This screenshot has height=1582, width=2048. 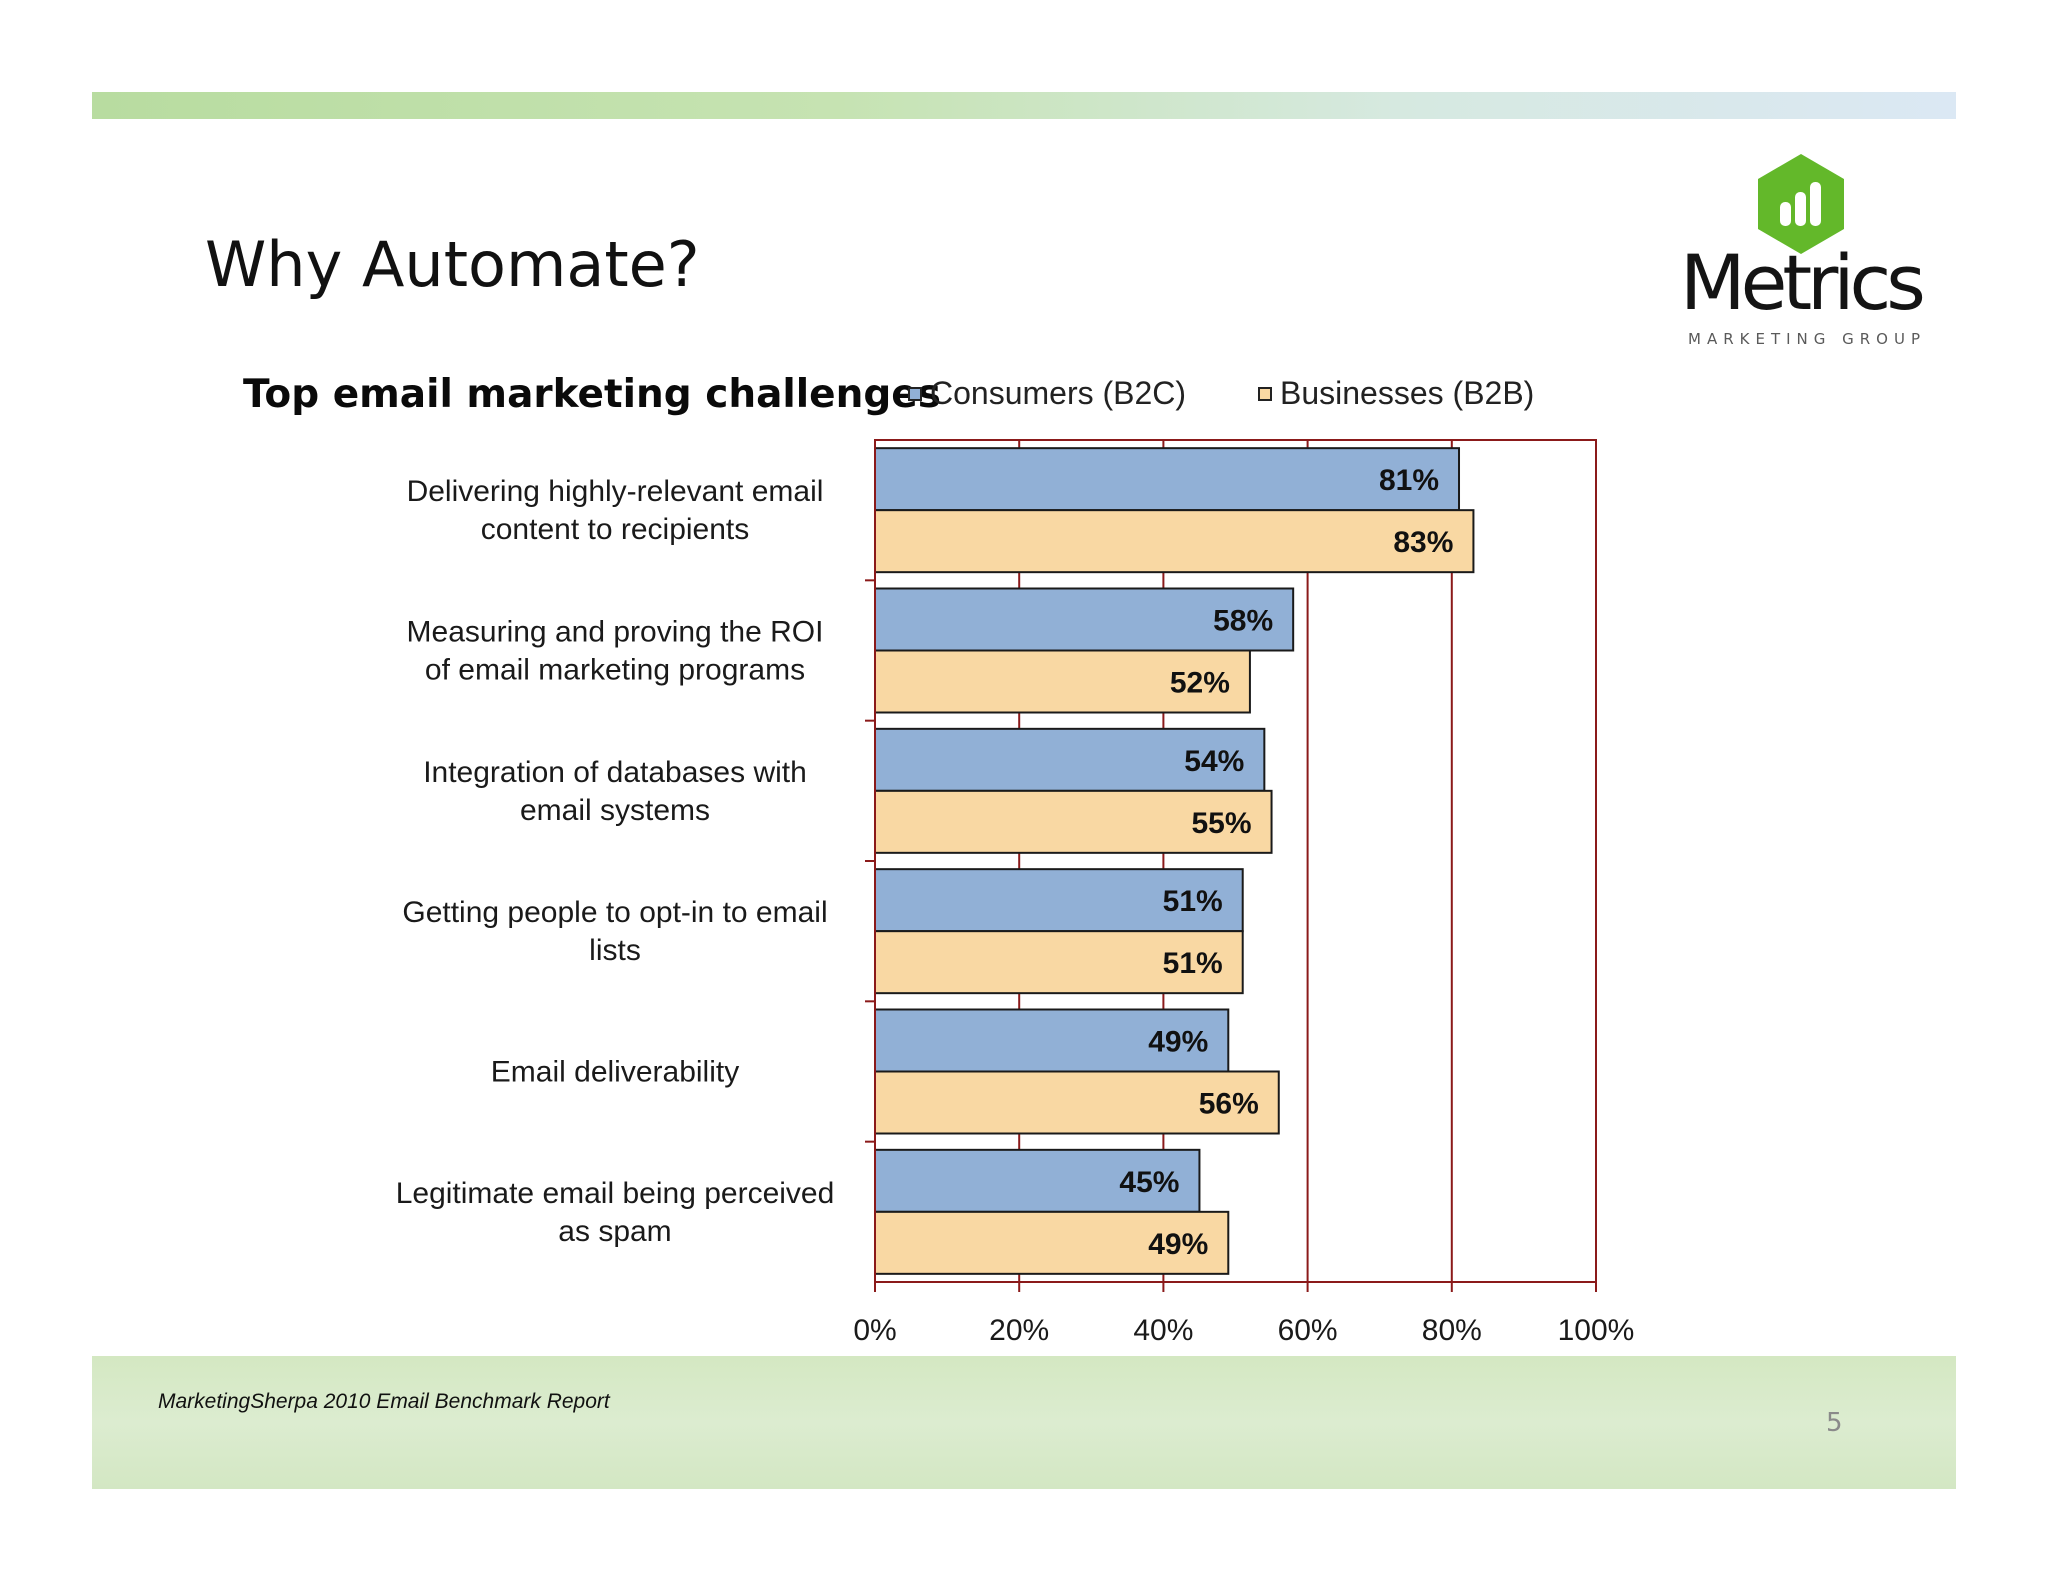 I want to click on bar-value-label: 54%, so click(x=1214, y=761).